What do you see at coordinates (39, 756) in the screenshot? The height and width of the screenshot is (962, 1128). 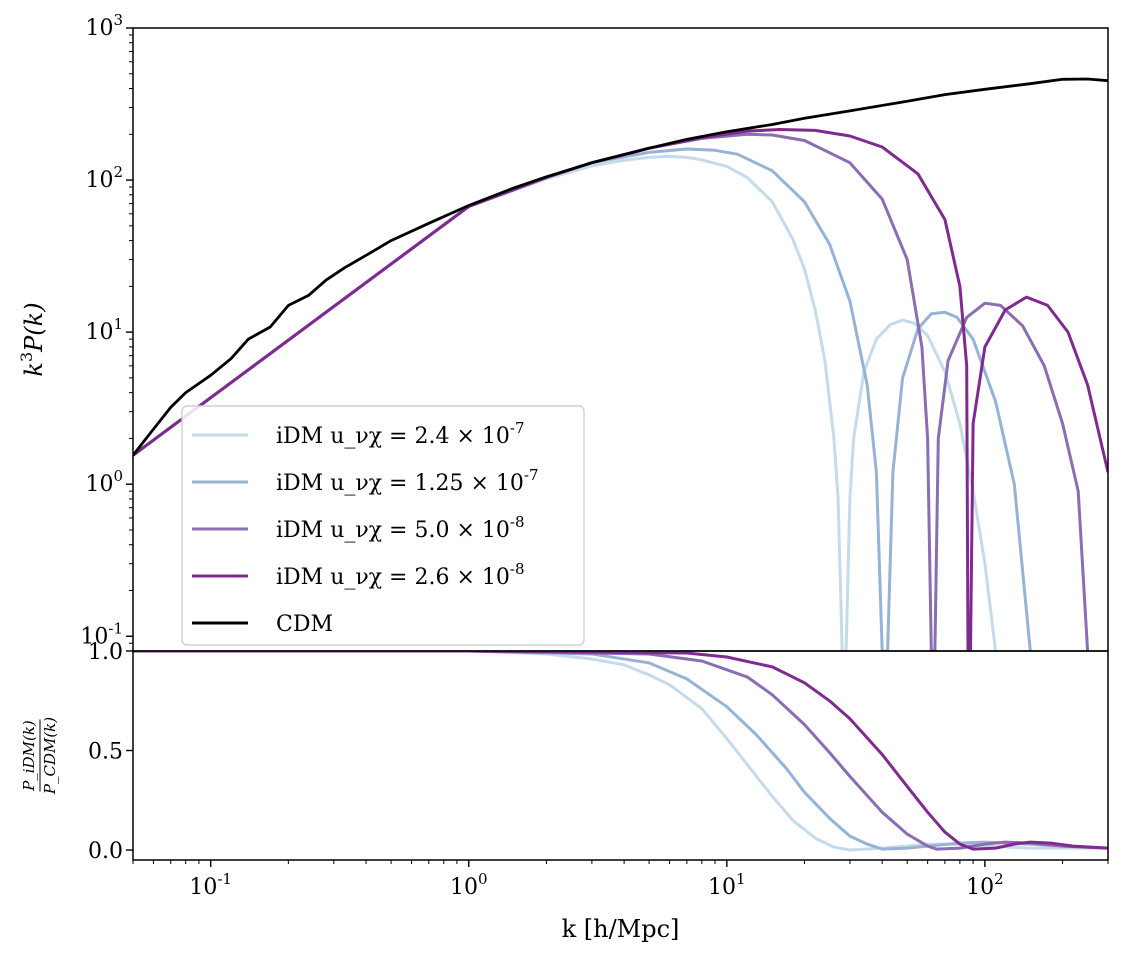 I see `bottom-ylabel: P_iDM(k) P_CDM(k)` at bounding box center [39, 756].